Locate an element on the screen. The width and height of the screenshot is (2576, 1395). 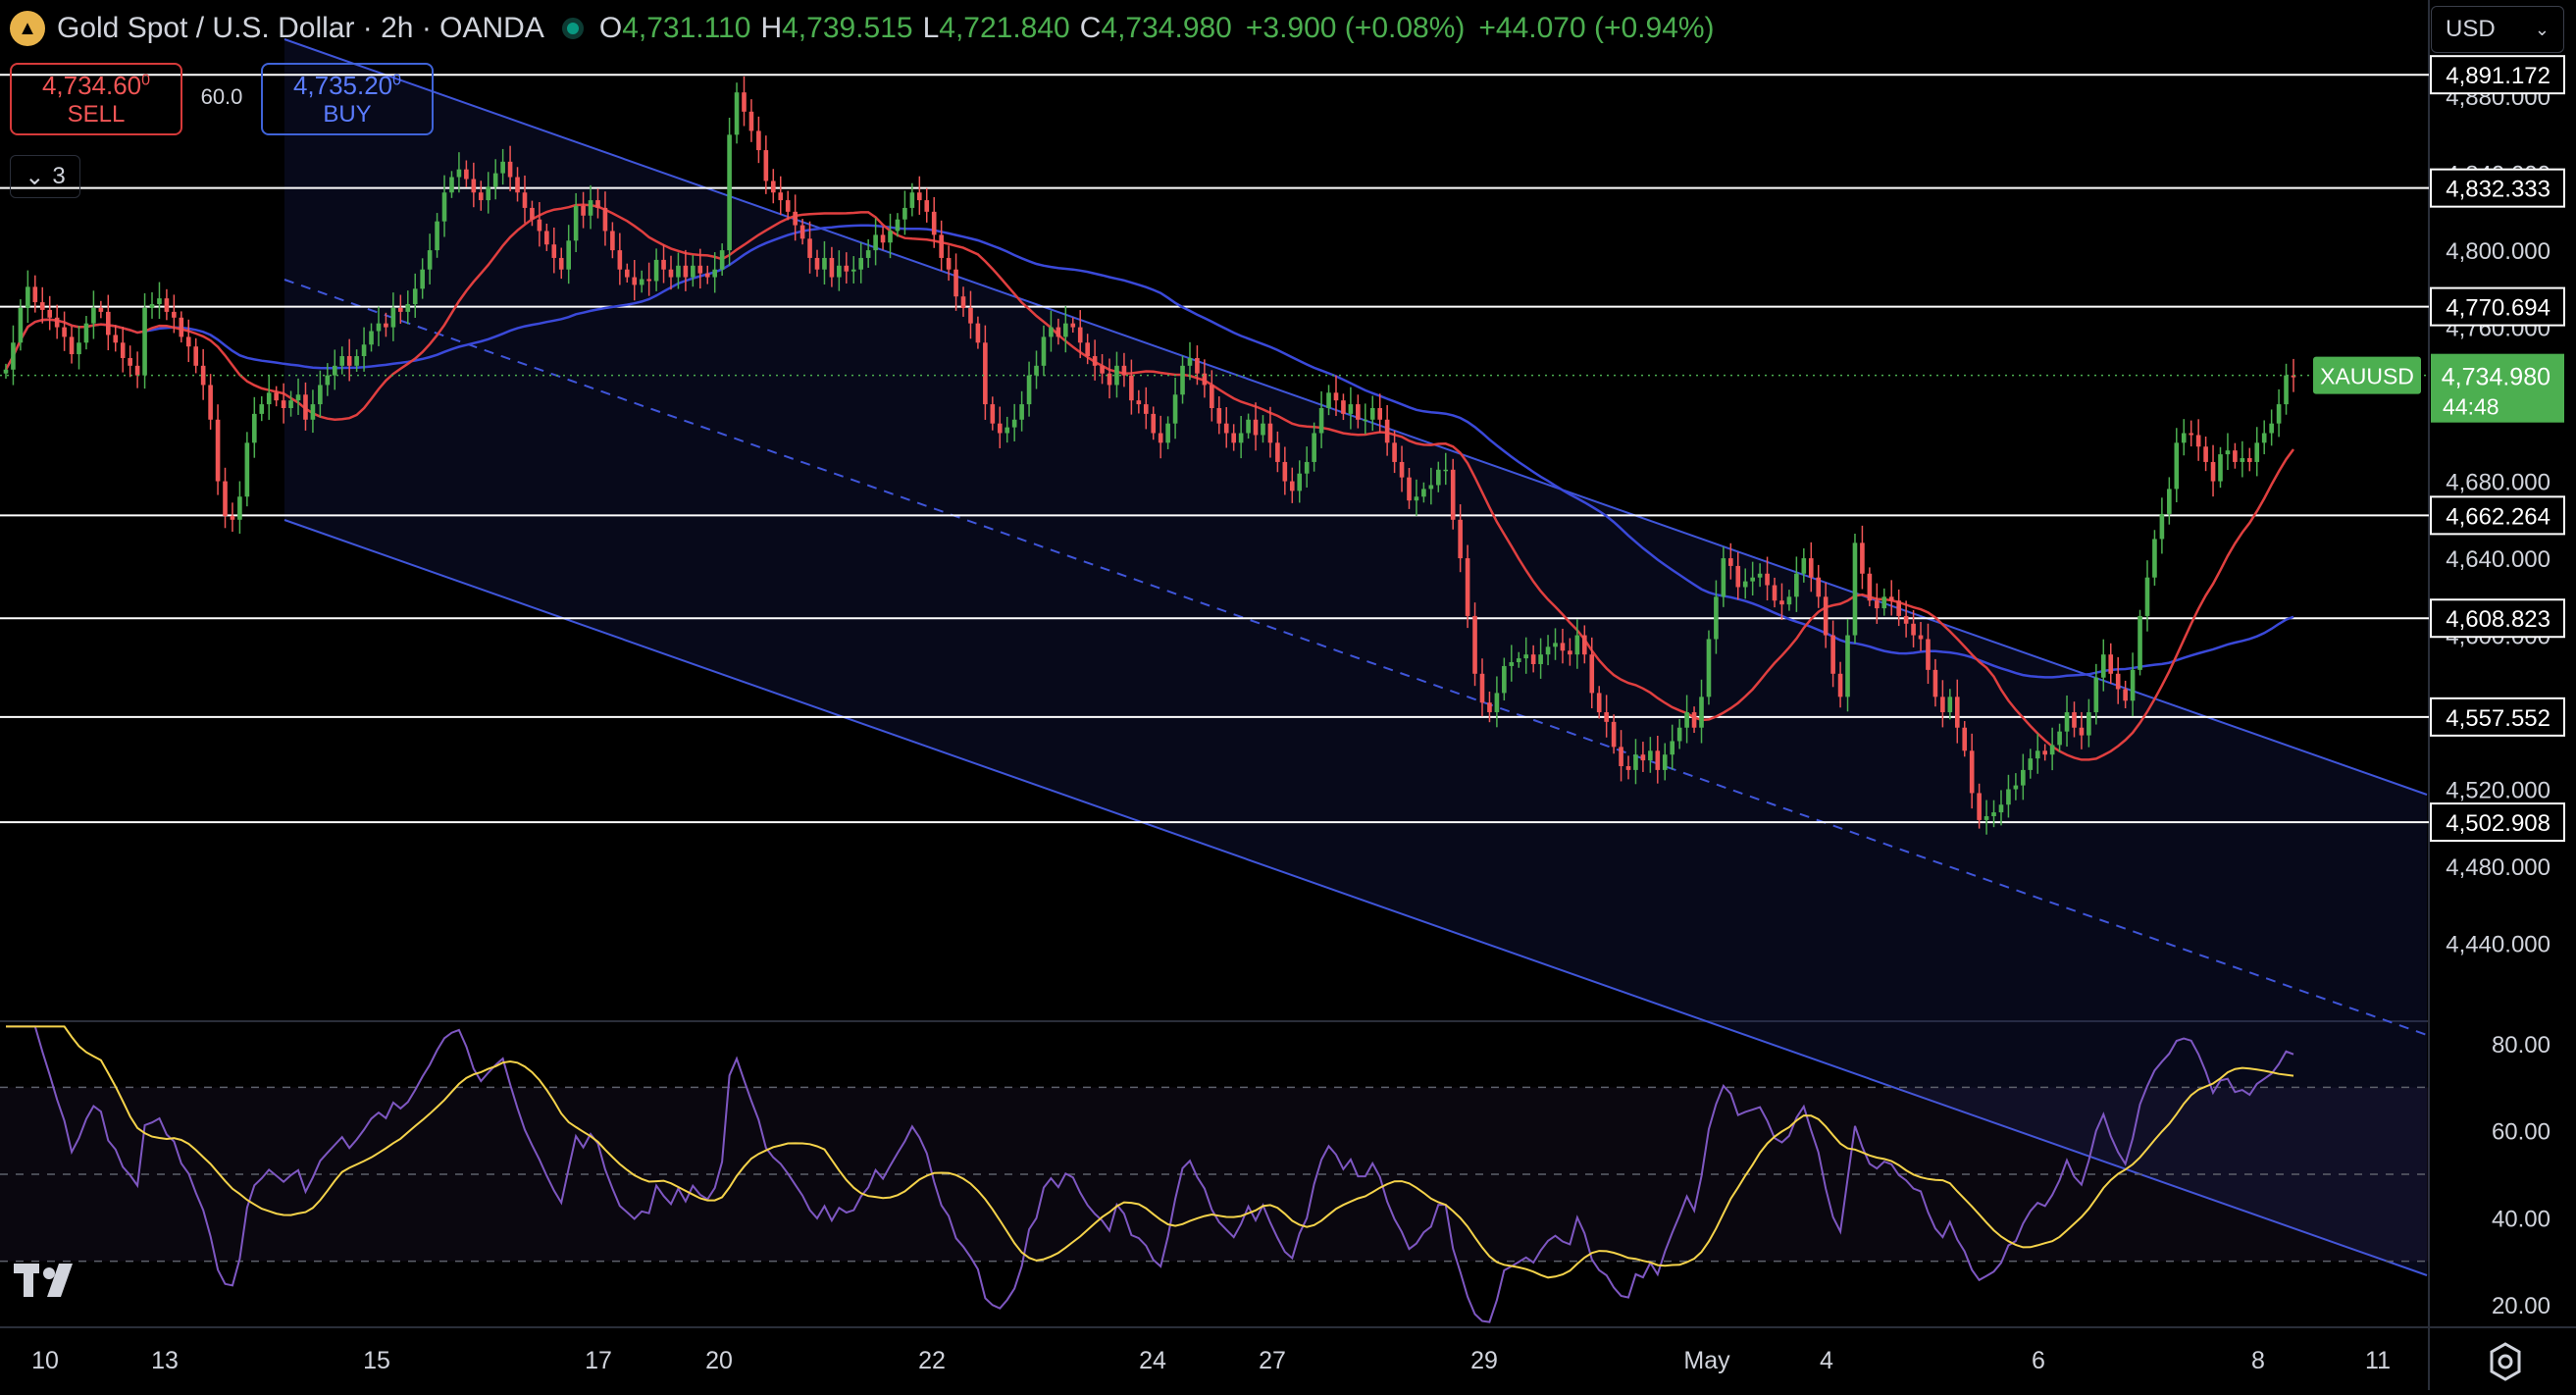
time-axis-tick: May is located at coordinates (1706, 1360).